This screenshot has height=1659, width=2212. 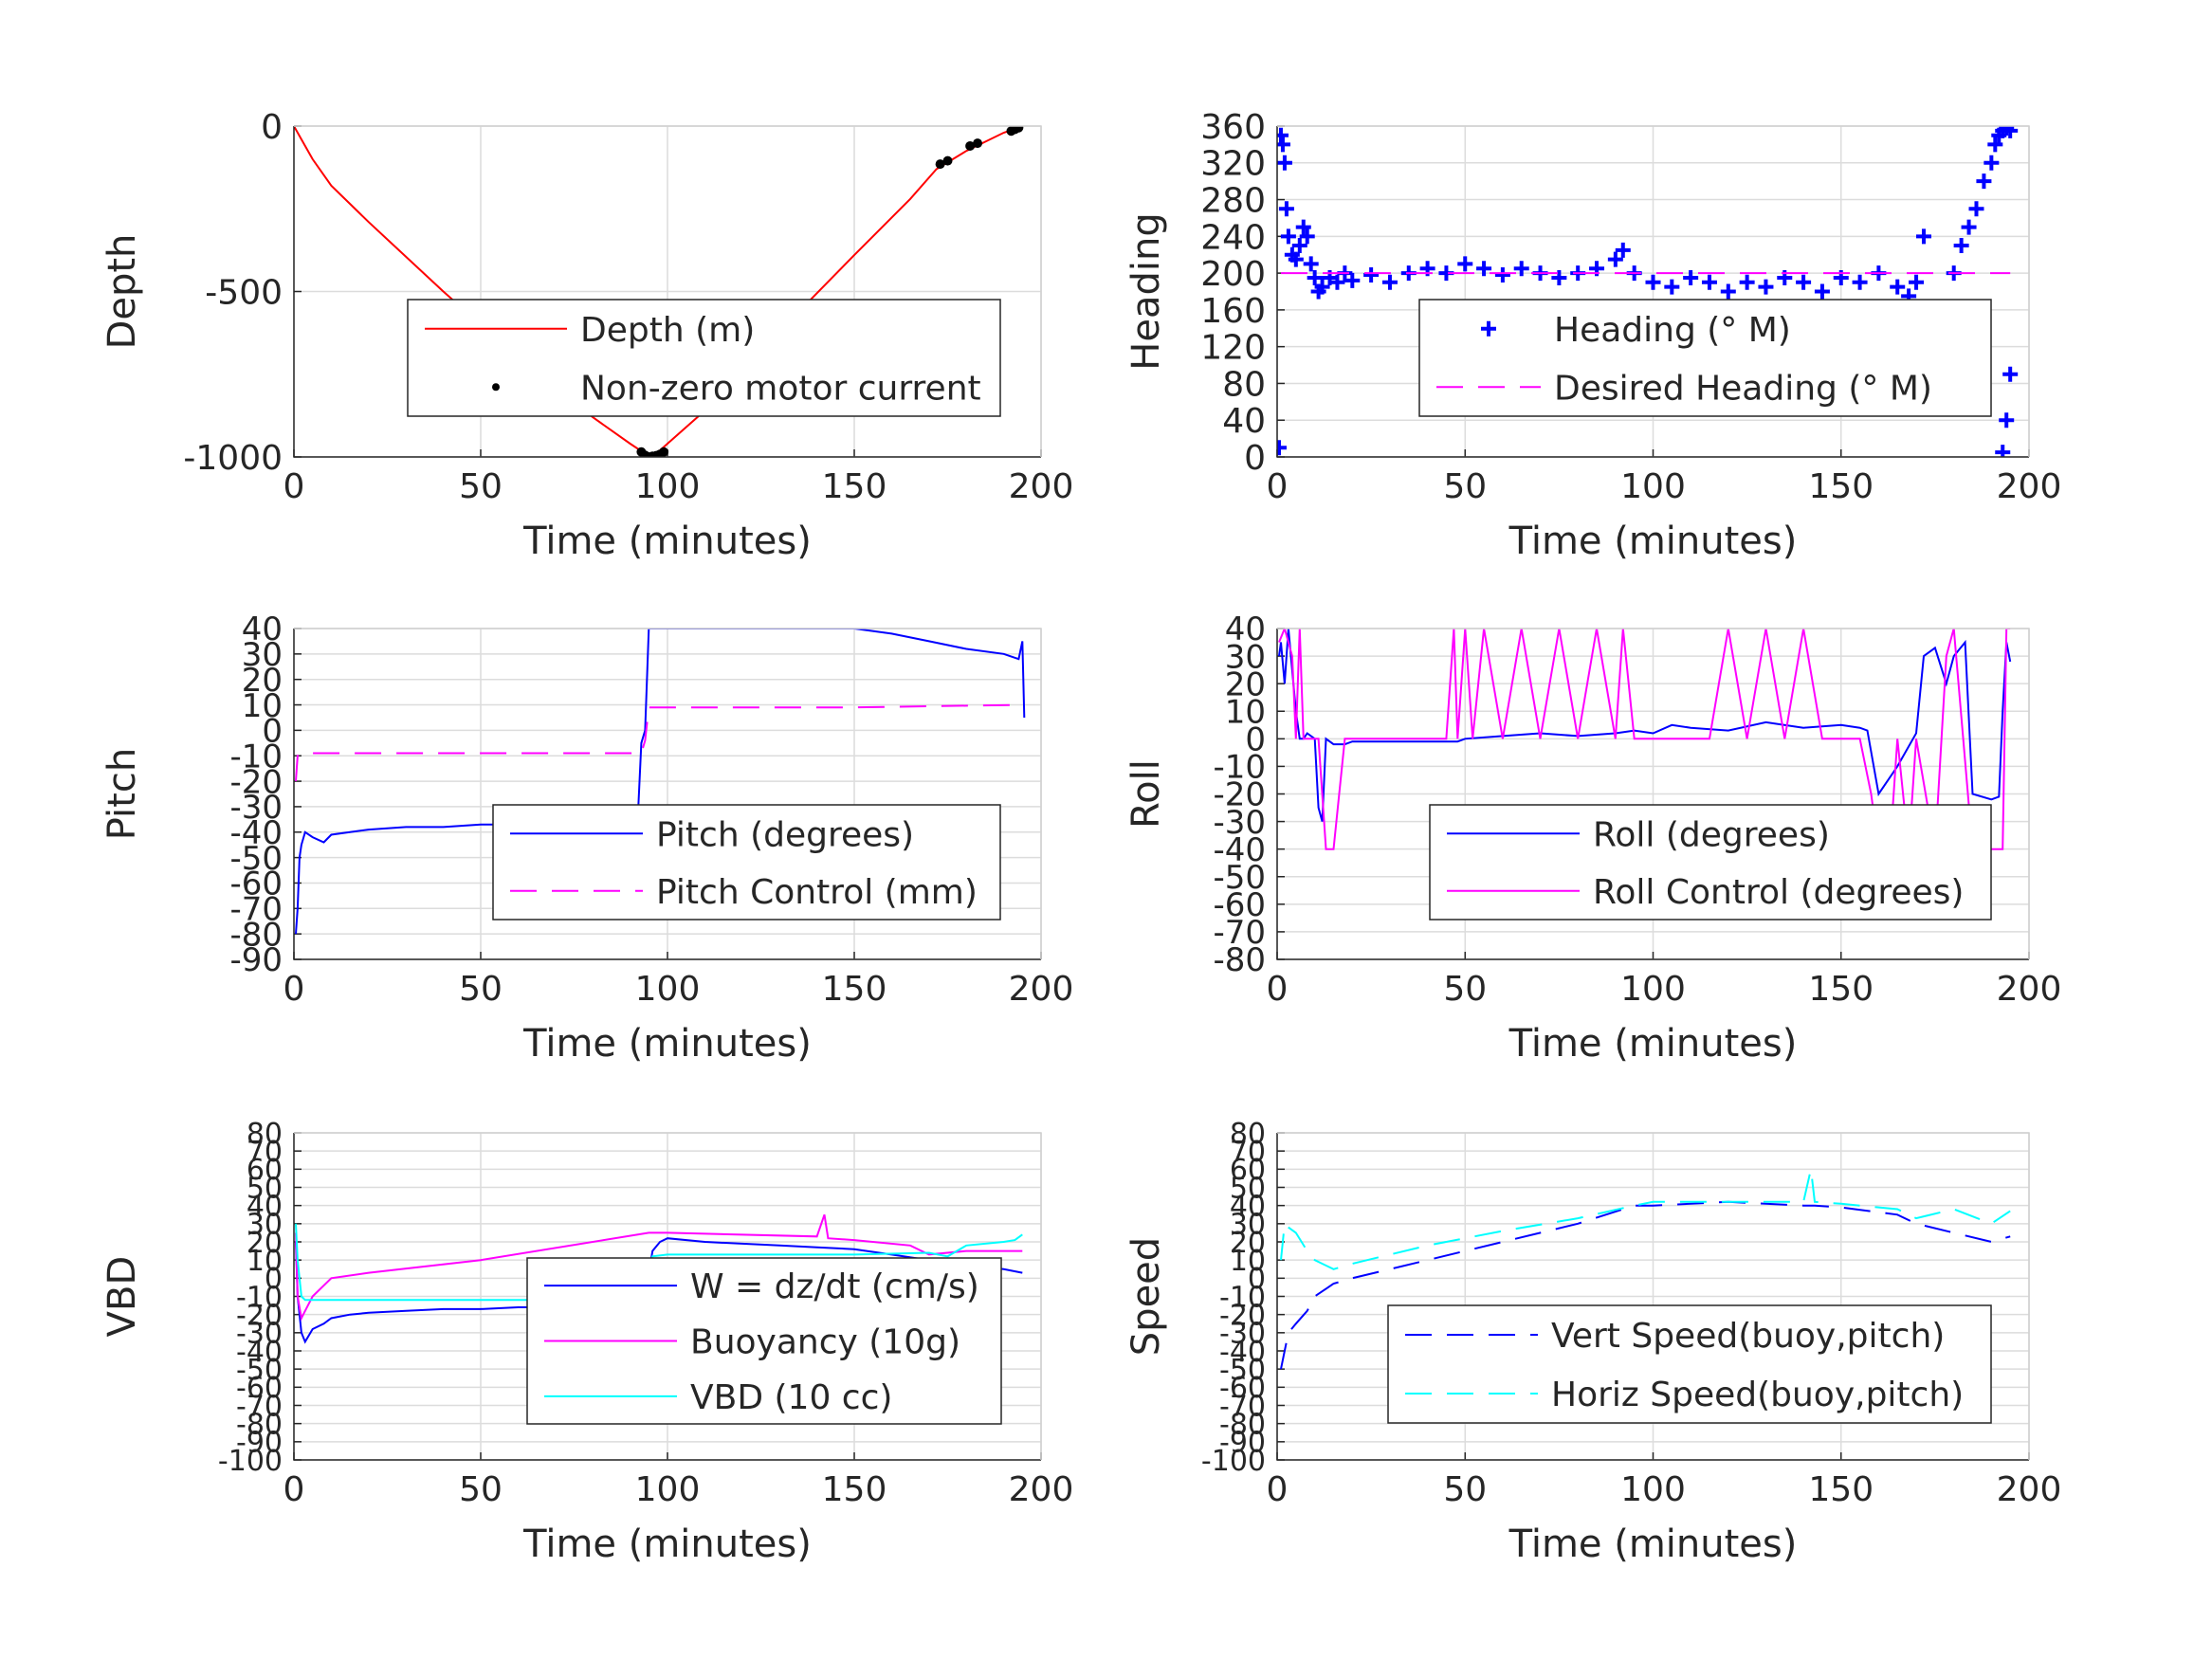 What do you see at coordinates (265, 1170) in the screenshot?
I see `y-tick-label: 60` at bounding box center [265, 1170].